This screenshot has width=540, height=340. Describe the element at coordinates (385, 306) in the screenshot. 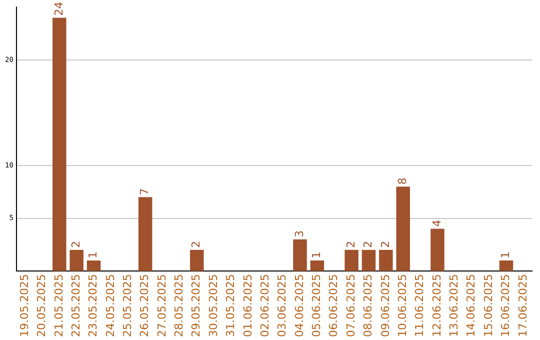

I see `x-tick-label: 09.06.2025` at that location.